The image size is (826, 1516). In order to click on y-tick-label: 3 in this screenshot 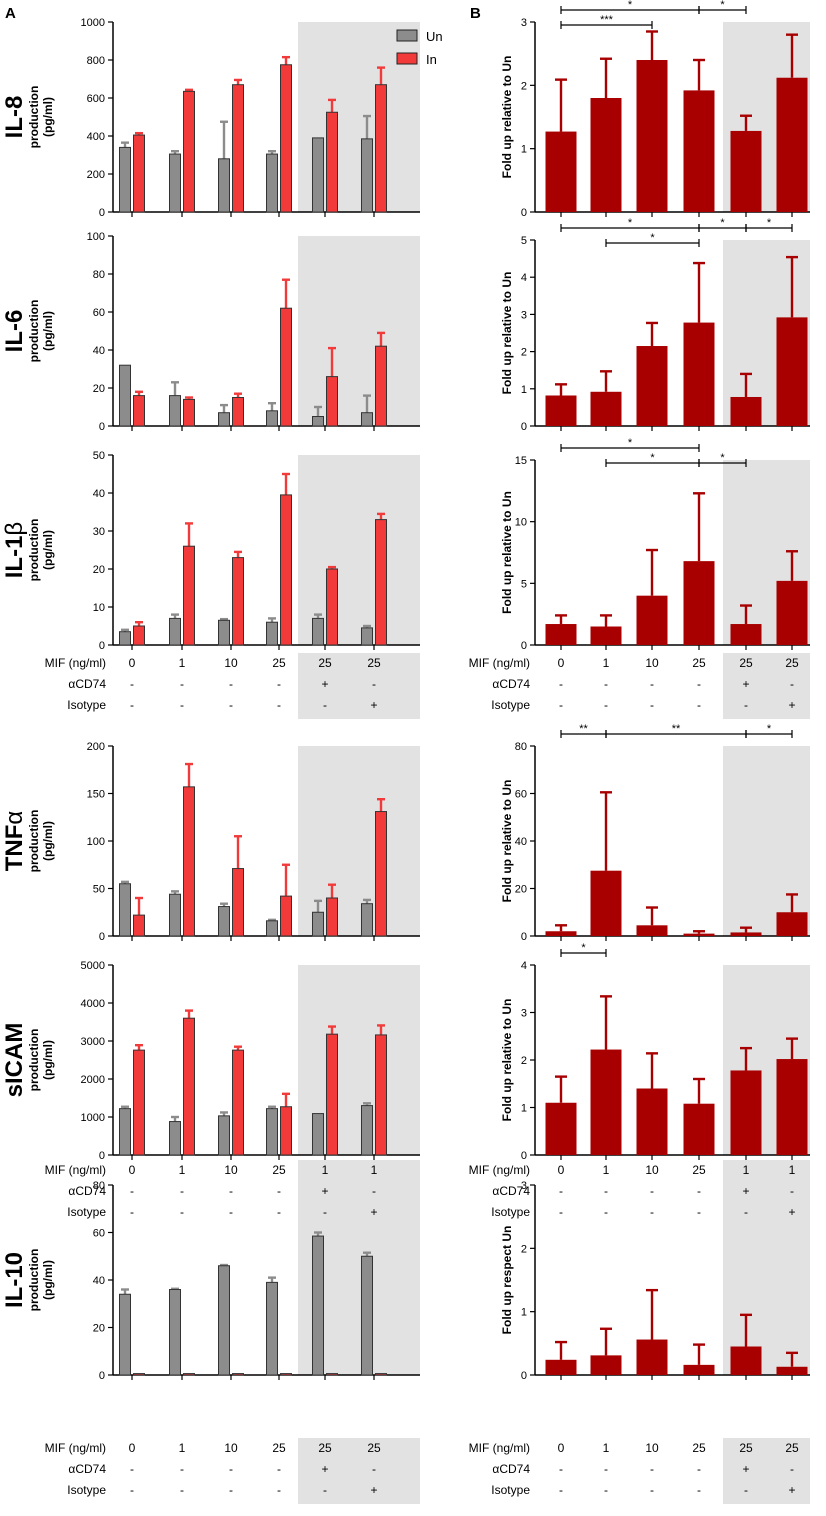, I will do `click(524, 1014)`.